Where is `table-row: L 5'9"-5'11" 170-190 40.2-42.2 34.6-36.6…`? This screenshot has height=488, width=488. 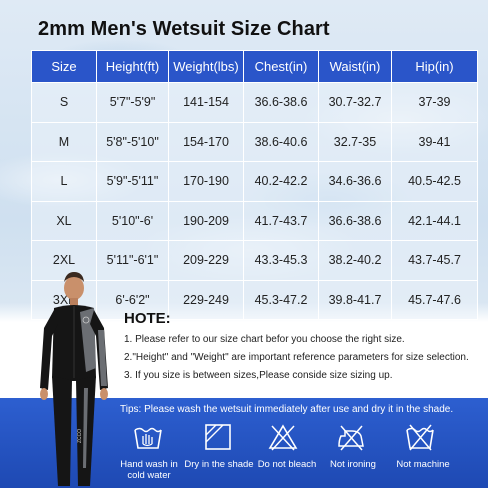 table-row: L 5'9"-5'11" 170-190 40.2-42.2 34.6-36.6… is located at coordinates (254, 181).